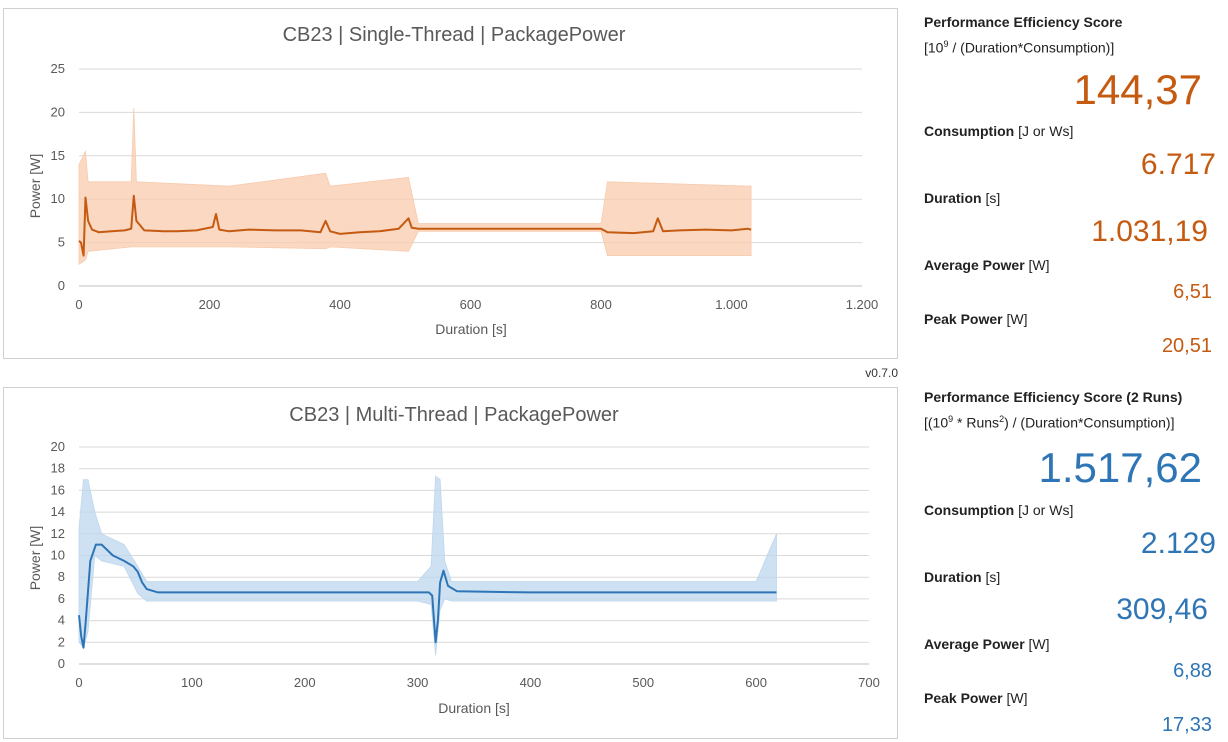  Describe the element at coordinates (61, 663) in the screenshot. I see `multi-thread-y-tick-label: 0` at that location.